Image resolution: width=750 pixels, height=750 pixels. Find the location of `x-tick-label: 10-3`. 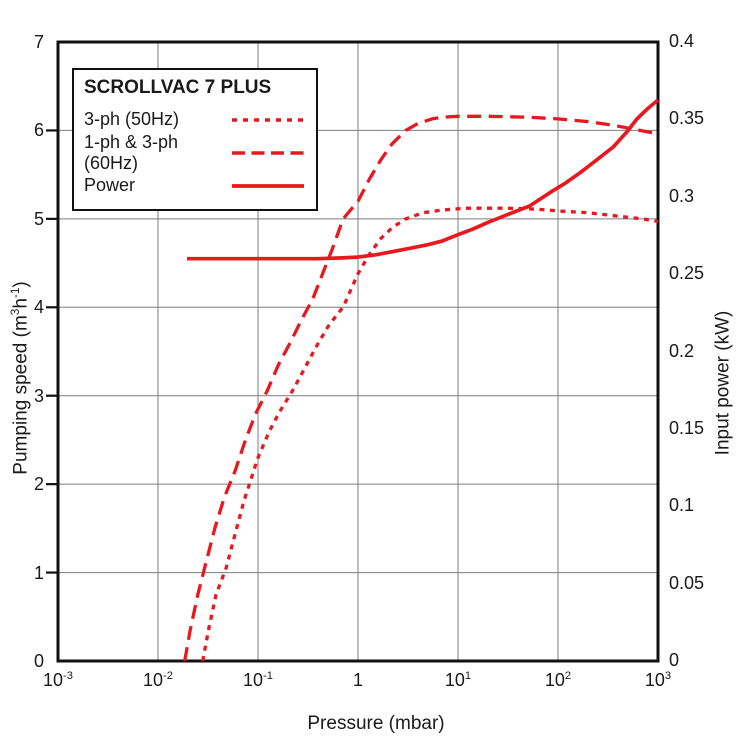

x-tick-label: 10-3 is located at coordinates (58, 680).